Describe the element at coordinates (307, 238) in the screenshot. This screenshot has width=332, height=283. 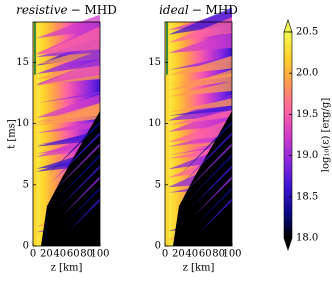
I see `colorbar-tick-label: 18.0` at that location.